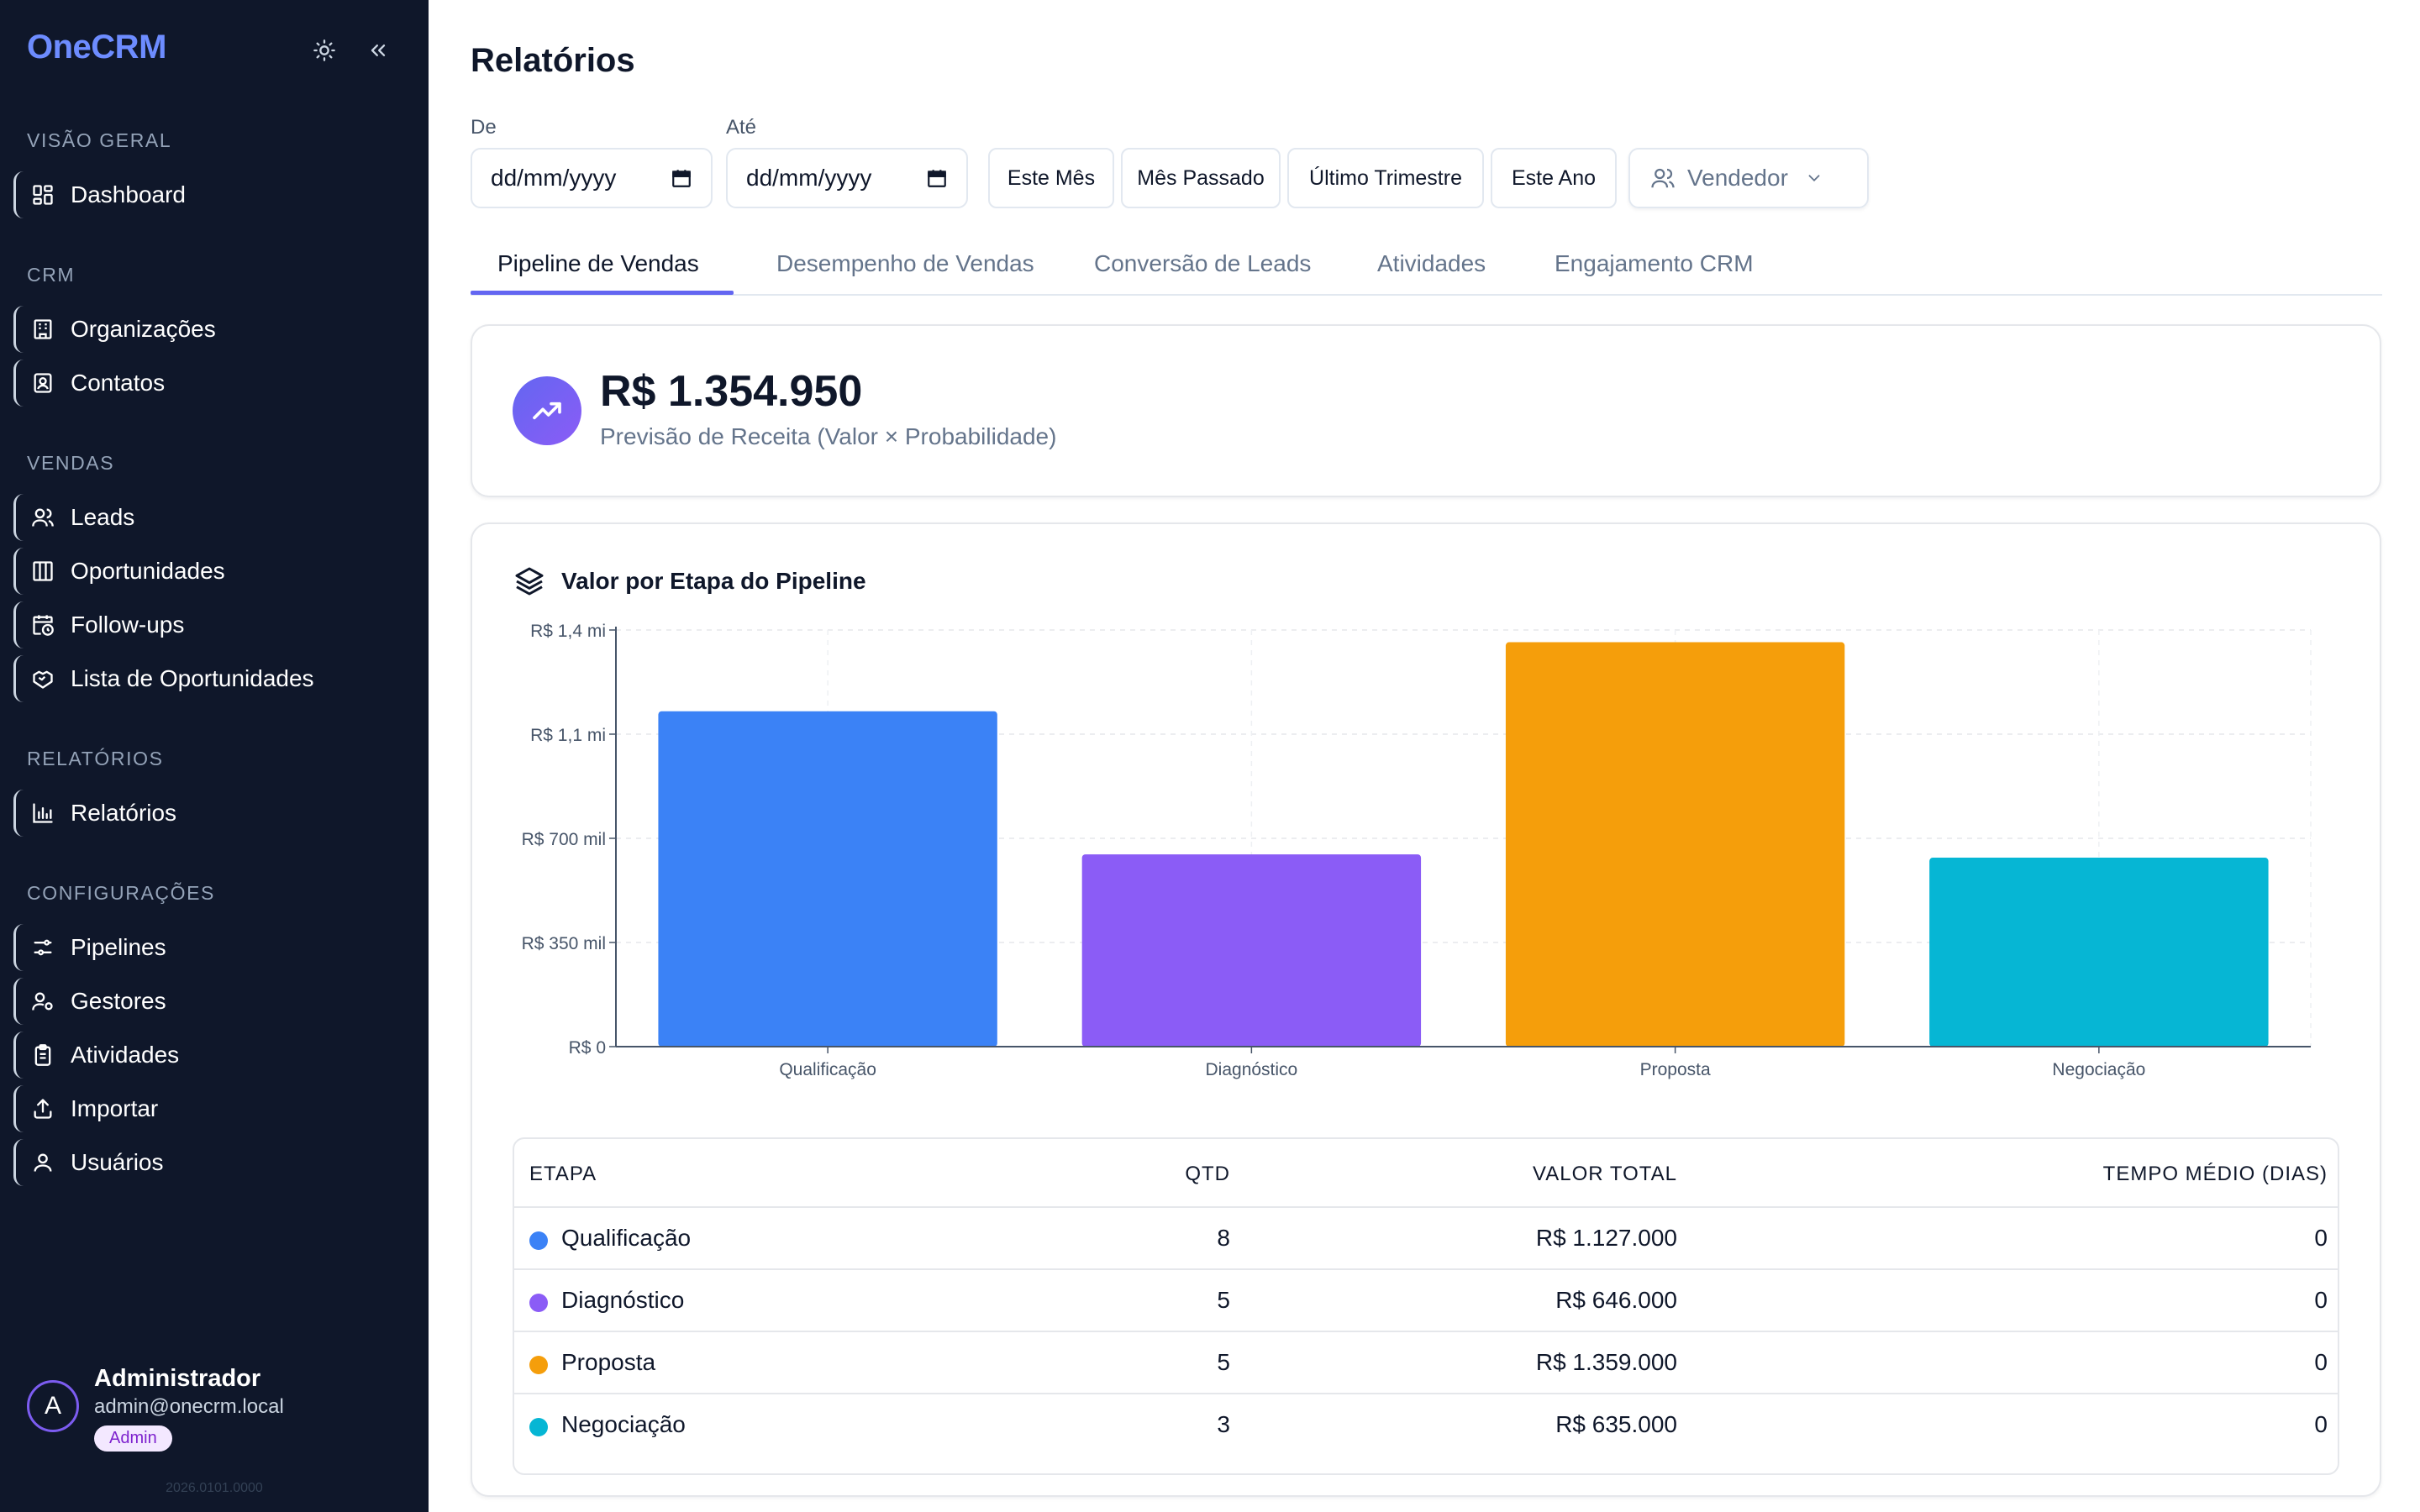 This screenshot has height=1512, width=2420. What do you see at coordinates (210, 1001) in the screenshot?
I see `sidebar-item-gestores: Gestores` at bounding box center [210, 1001].